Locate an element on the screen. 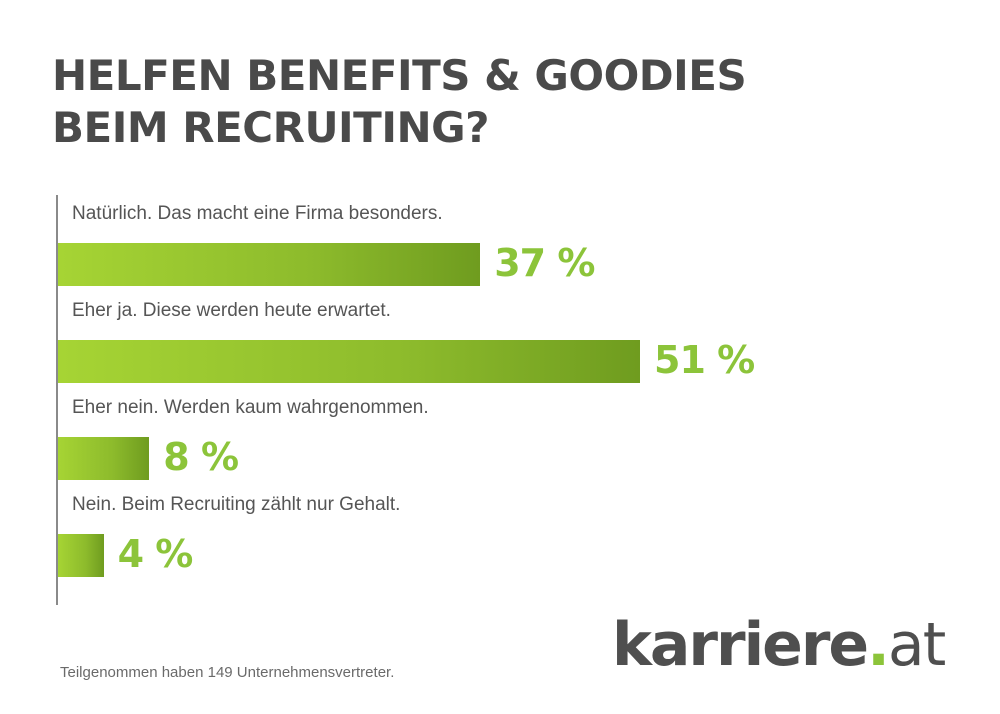 The width and height of the screenshot is (1000, 714). brand-logo: karriere.at is located at coordinates (779, 645).